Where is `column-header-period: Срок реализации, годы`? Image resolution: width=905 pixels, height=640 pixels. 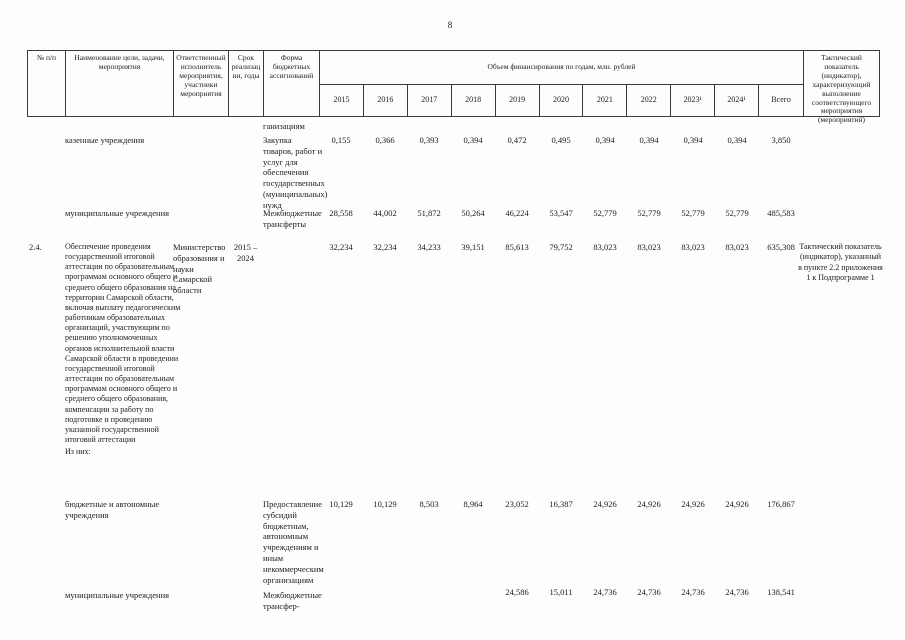 column-header-period: Срок реализации, годы is located at coordinates (246, 83).